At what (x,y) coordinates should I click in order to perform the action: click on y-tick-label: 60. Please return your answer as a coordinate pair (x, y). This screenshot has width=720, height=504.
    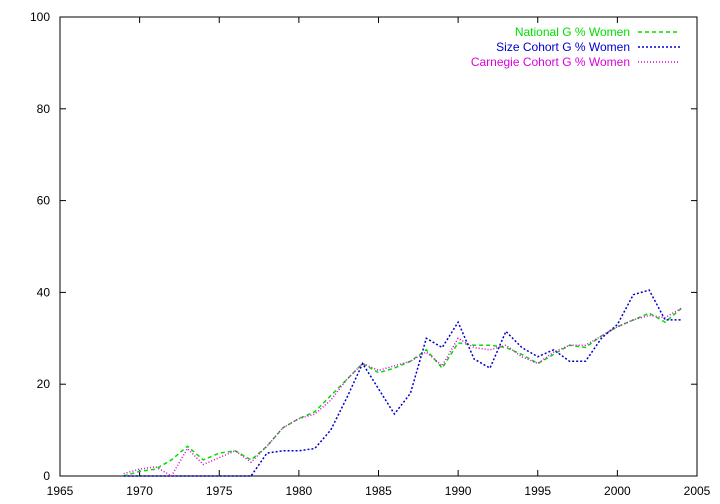
    Looking at the image, I should click on (44, 201).